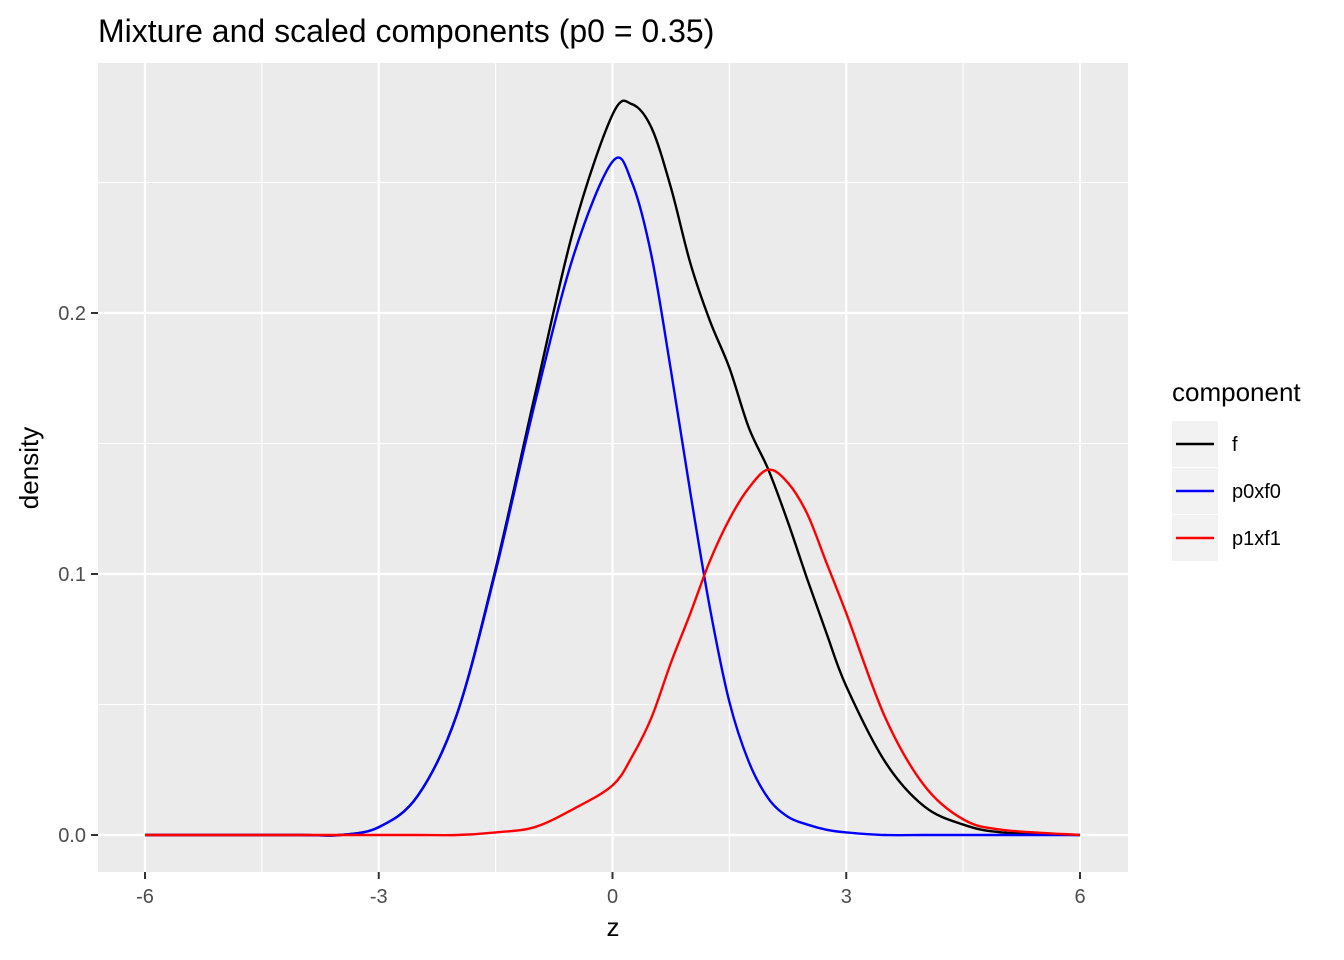  I want to click on x-tick-label: 0, so click(612, 897).